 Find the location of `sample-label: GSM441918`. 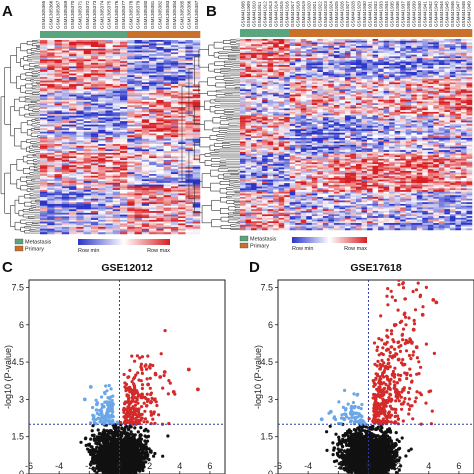

sample-label: GSM441918 is located at coordinates (298, 14).